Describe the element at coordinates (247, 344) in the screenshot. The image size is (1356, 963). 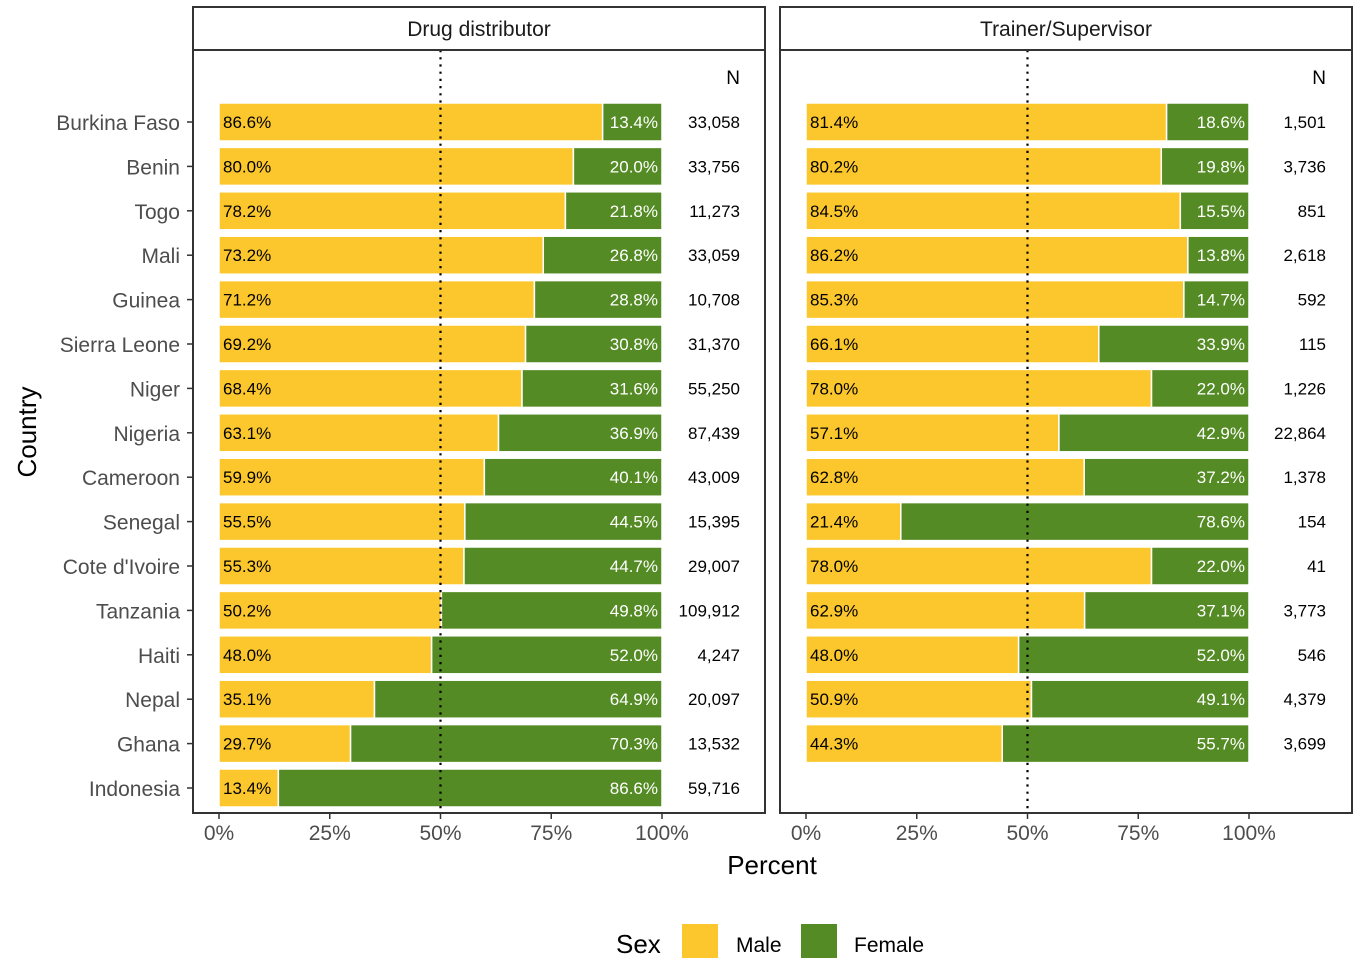
I see `bar-label-male: 69.2%` at that location.